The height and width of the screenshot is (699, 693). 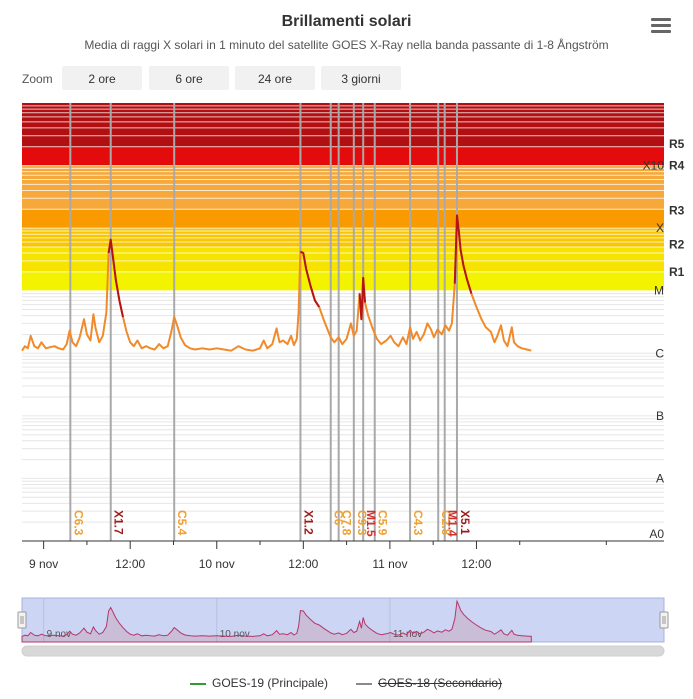 I want to click on zoom-2h-button: 2 ore, so click(x=102, y=78).